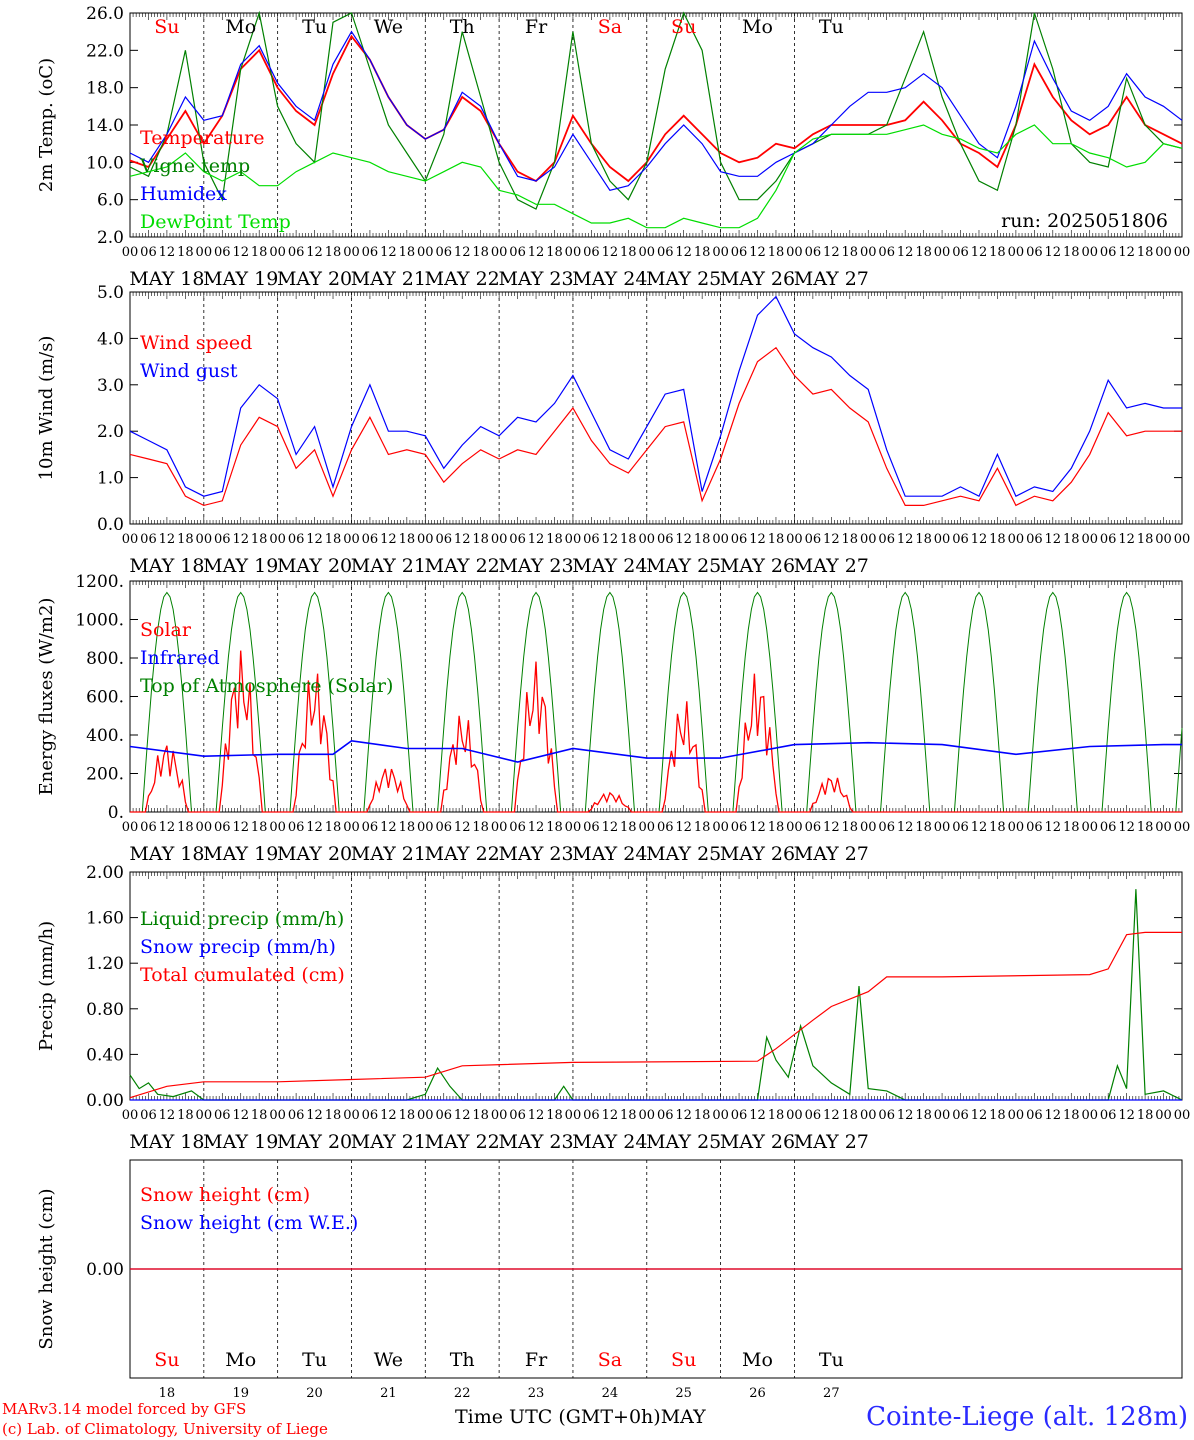  I want to click on y-tick-label: 18.0, so click(105, 89).